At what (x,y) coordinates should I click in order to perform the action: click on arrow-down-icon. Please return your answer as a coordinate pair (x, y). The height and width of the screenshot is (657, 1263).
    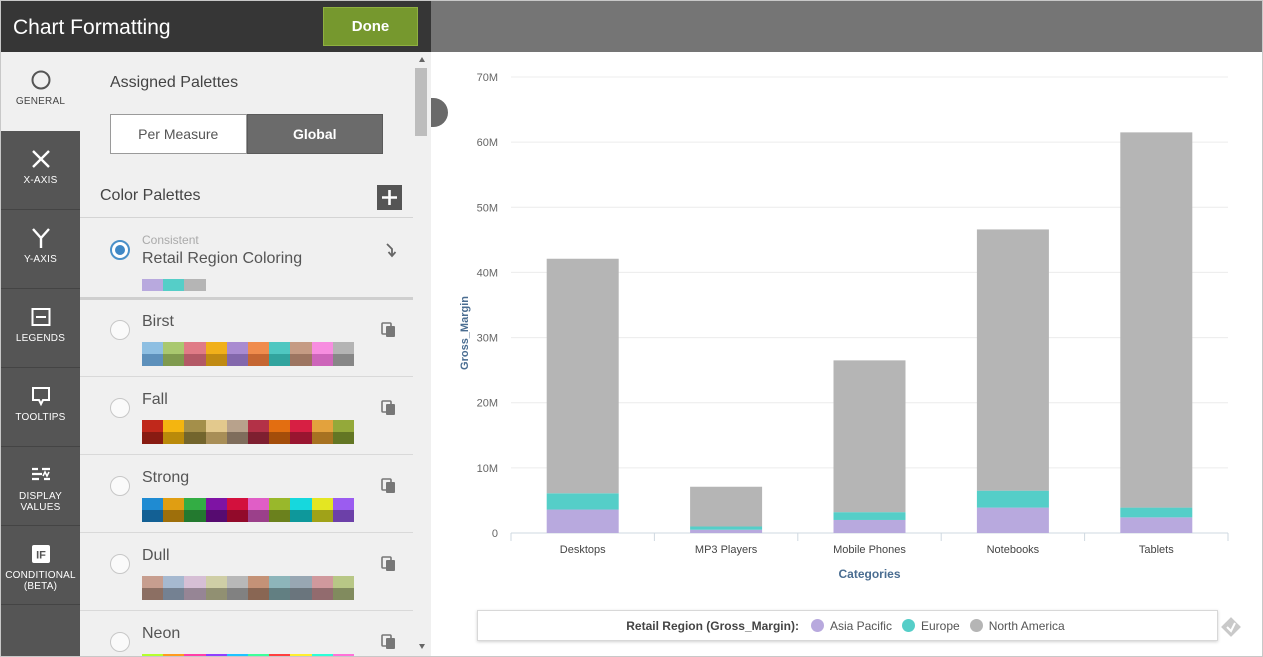
    Looking at the image, I should click on (390, 250).